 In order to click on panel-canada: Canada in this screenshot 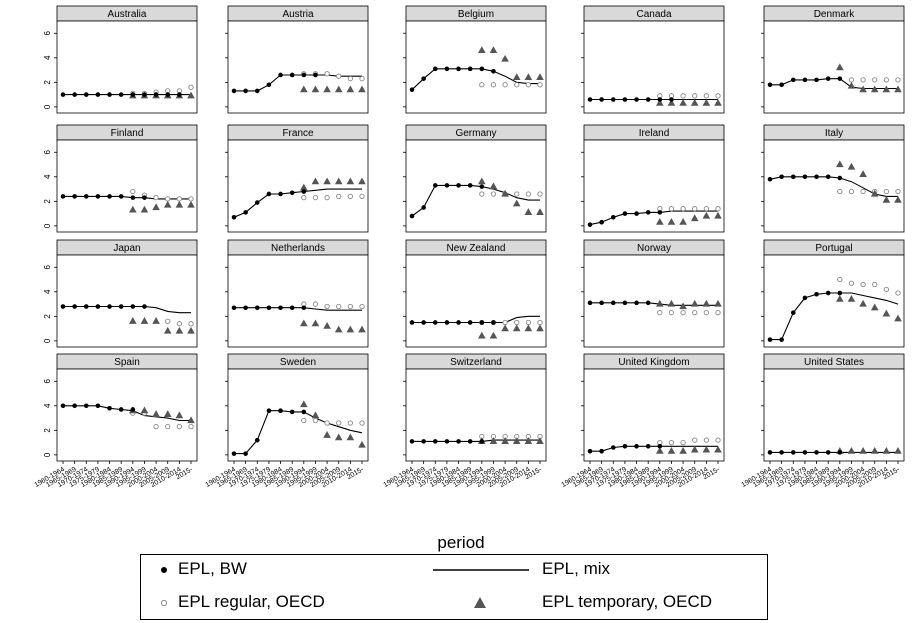, I will do `click(653, 59)`.